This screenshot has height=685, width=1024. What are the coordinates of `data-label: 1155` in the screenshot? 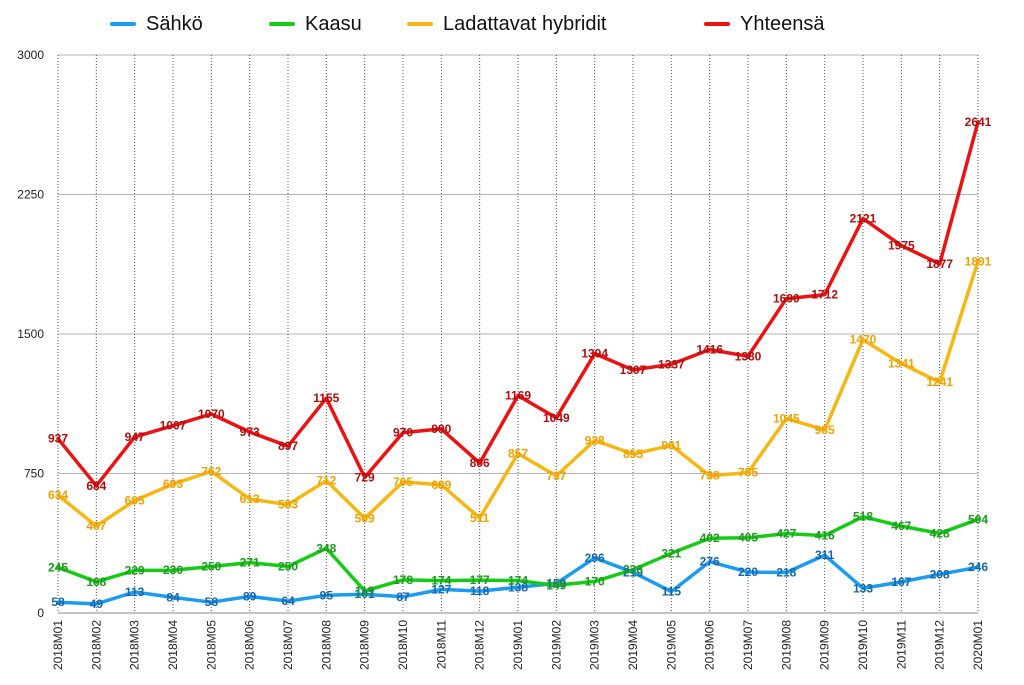 It's located at (326, 398).